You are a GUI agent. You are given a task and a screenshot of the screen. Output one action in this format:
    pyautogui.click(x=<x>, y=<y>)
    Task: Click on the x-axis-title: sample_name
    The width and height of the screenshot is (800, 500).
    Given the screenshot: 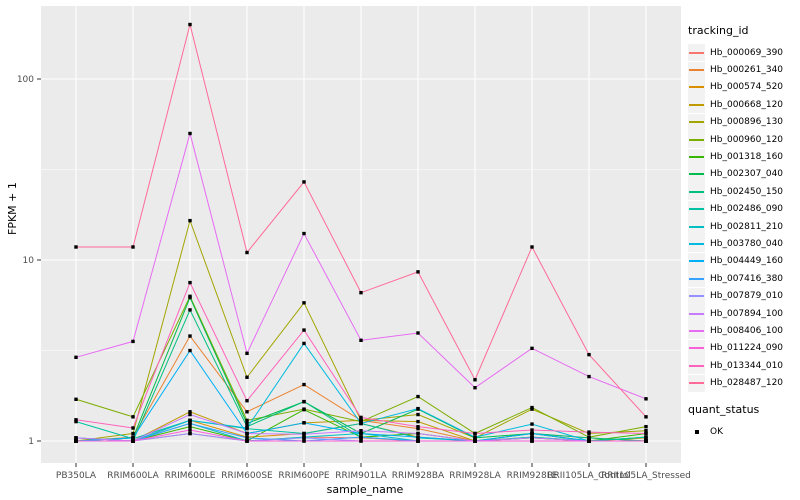 What is the action you would take?
    pyautogui.click(x=365, y=489)
    